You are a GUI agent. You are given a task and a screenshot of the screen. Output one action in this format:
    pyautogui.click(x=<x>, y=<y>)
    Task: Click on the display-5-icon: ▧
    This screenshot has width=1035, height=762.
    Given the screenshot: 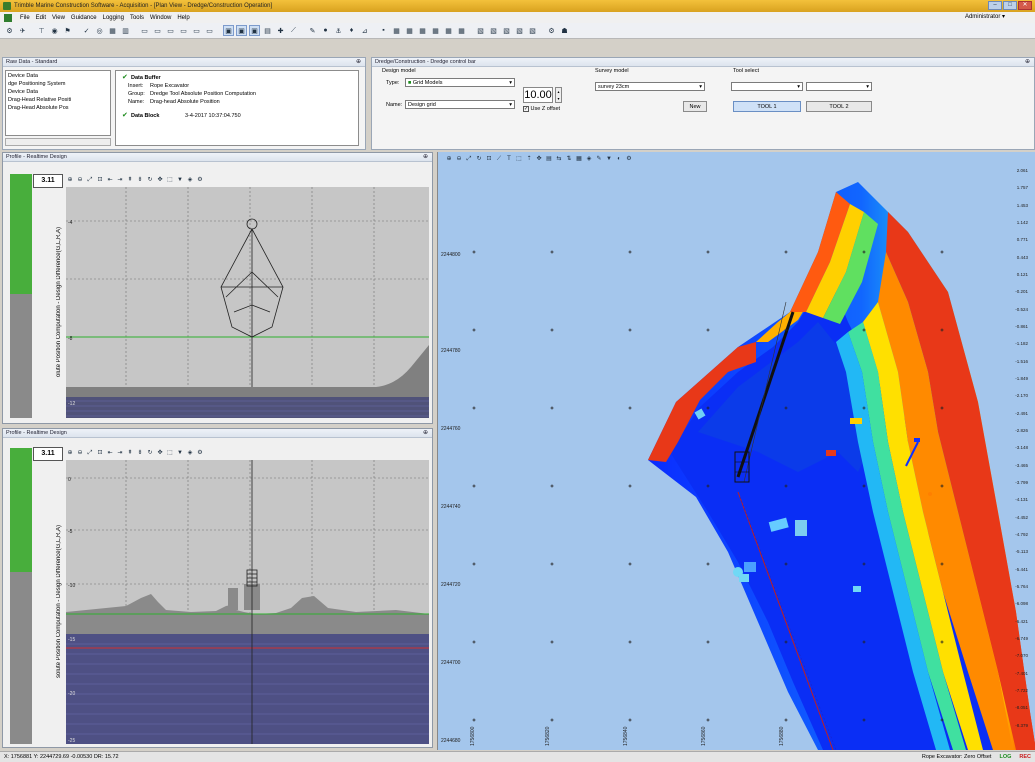 What is the action you would take?
    pyautogui.click(x=532, y=31)
    